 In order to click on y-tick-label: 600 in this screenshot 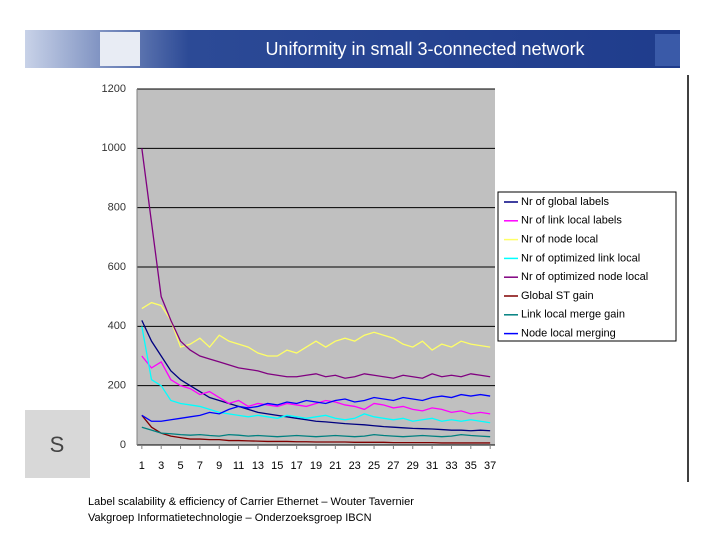, I will do `click(117, 267)`.